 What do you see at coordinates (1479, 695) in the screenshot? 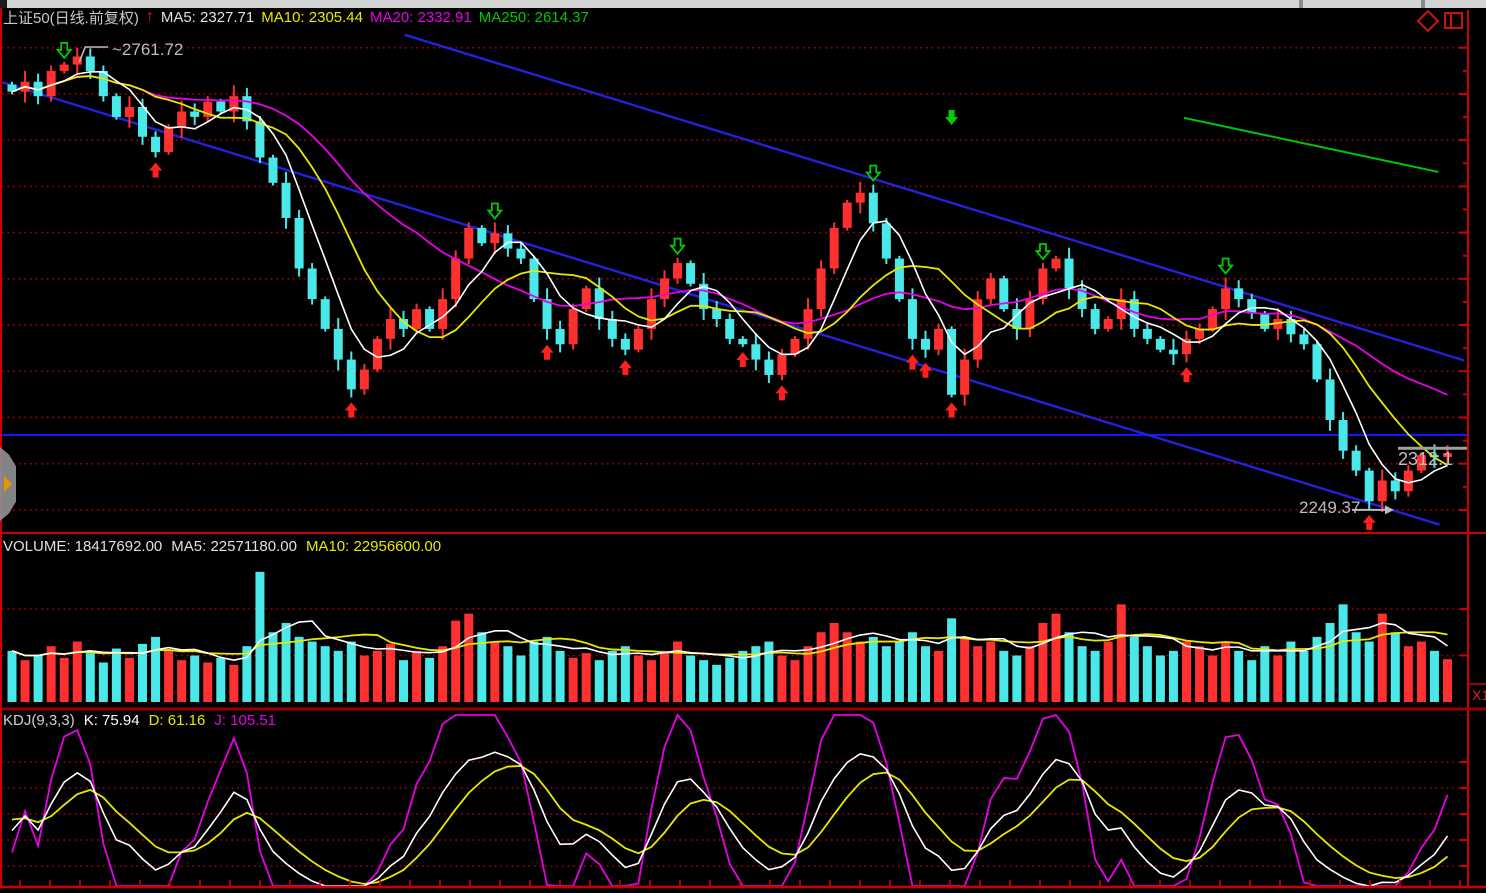
I see `volume-scale-label: X1` at bounding box center [1479, 695].